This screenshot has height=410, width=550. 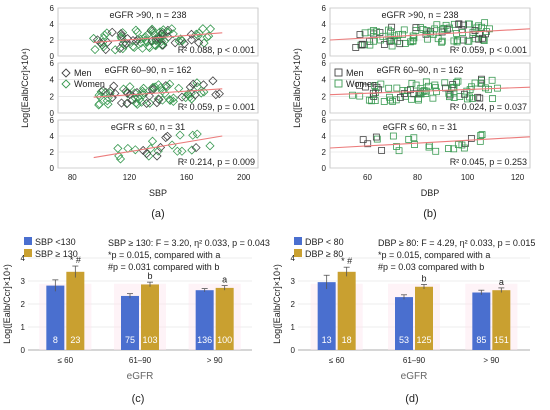 What do you see at coordinates (189, 243) in the screenshot?
I see `stat-annotation: SBP ≥ 130: F = 3.20, η² 0.033, p = 0.043` at bounding box center [189, 243].